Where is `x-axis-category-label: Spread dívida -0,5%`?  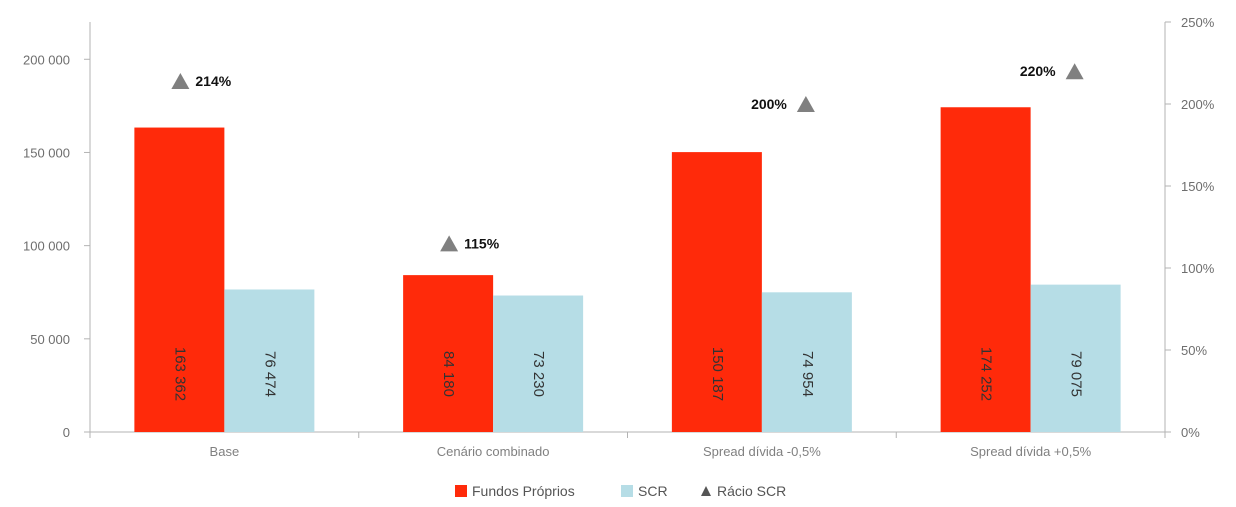 x-axis-category-label: Spread dívida -0,5% is located at coordinates (762, 451).